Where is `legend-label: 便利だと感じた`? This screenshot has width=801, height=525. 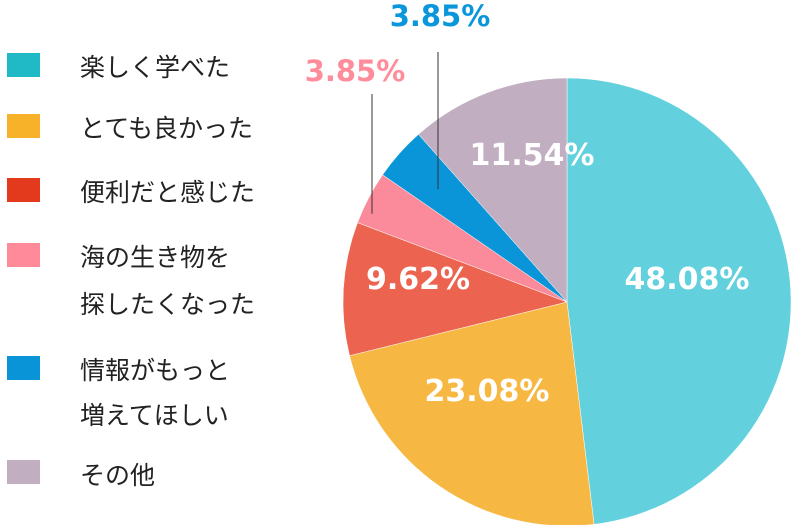
legend-label: 便利だと感じた is located at coordinates (167, 192).